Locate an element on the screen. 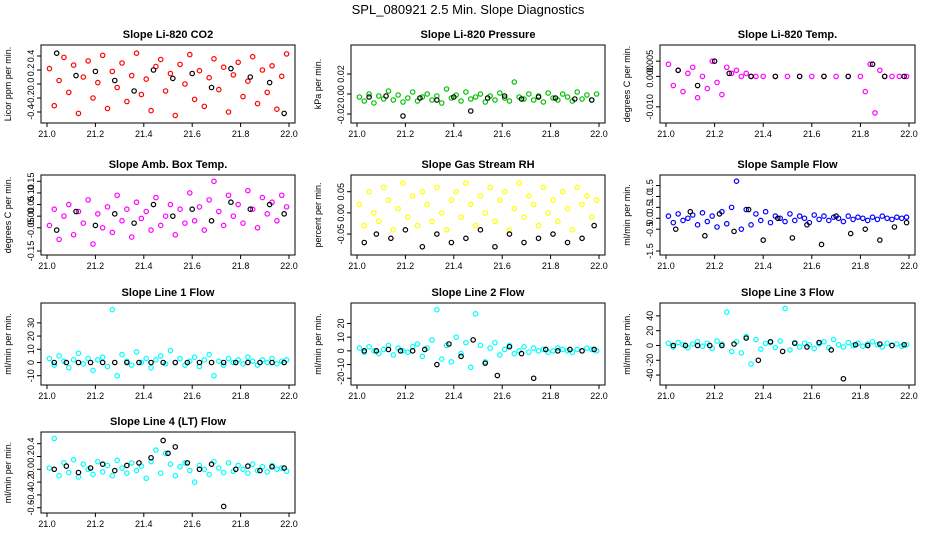 The image size is (936, 540). y-tick-label: -0.4 is located at coordinates (31, 495).